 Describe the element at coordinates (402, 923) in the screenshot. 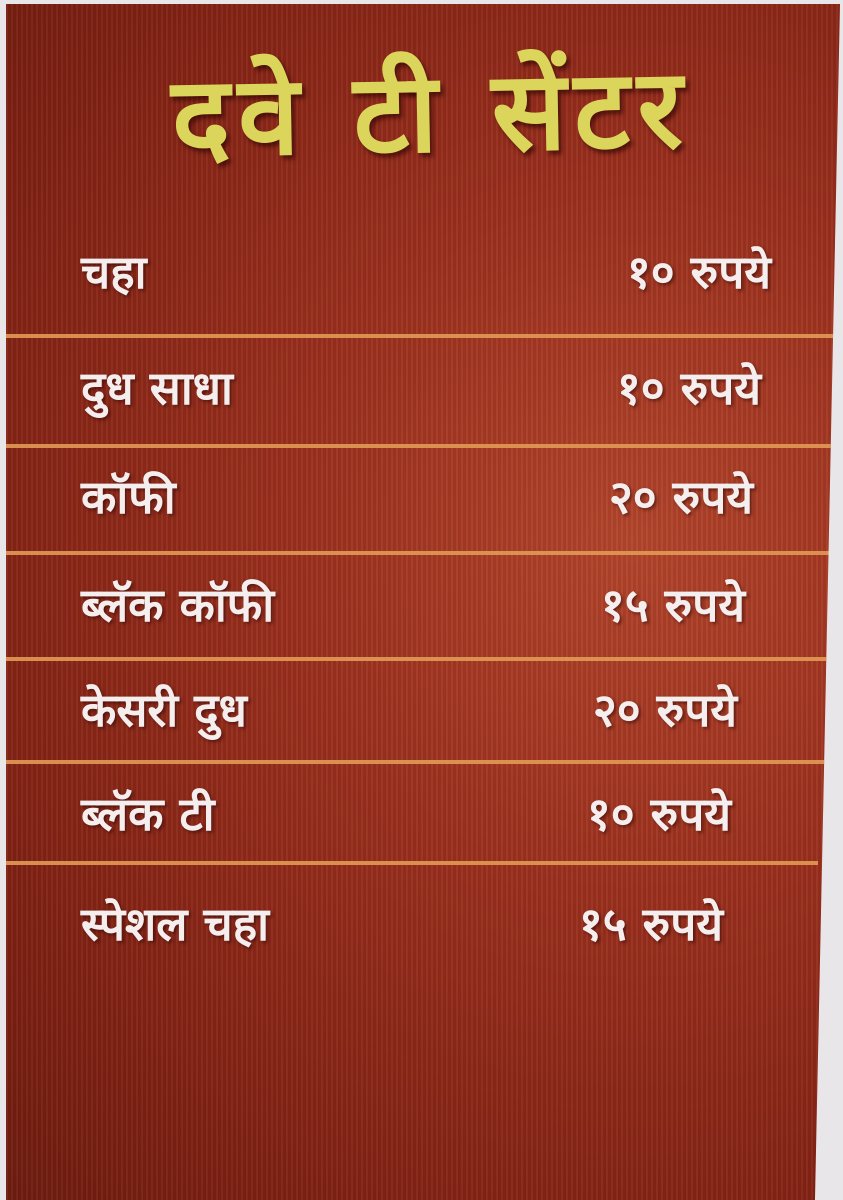

I see `menu-item: स्पेशल चहा १५ रुपये` at that location.